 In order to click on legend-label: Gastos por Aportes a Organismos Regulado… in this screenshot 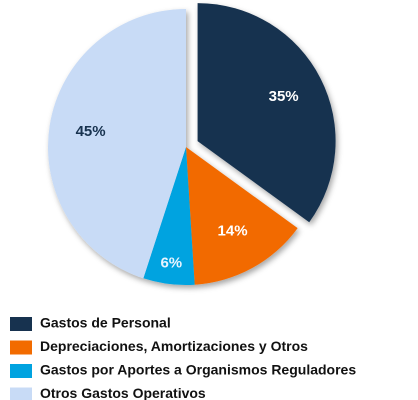, I will do `click(198, 370)`.